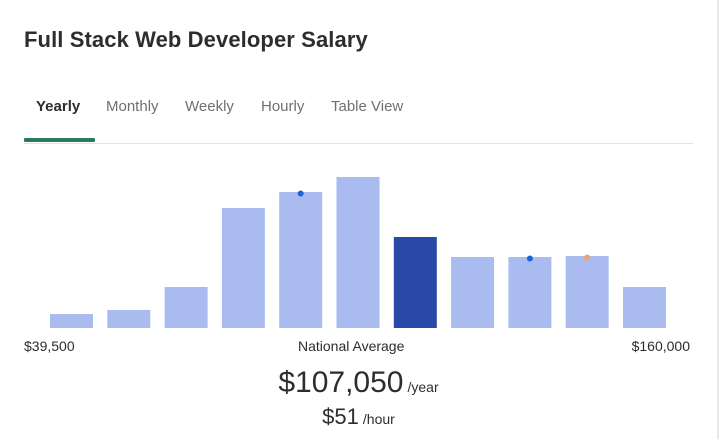 This screenshot has height=439, width=720. What do you see at coordinates (341, 382) in the screenshot?
I see `average-yearly-value: $107,050` at bounding box center [341, 382].